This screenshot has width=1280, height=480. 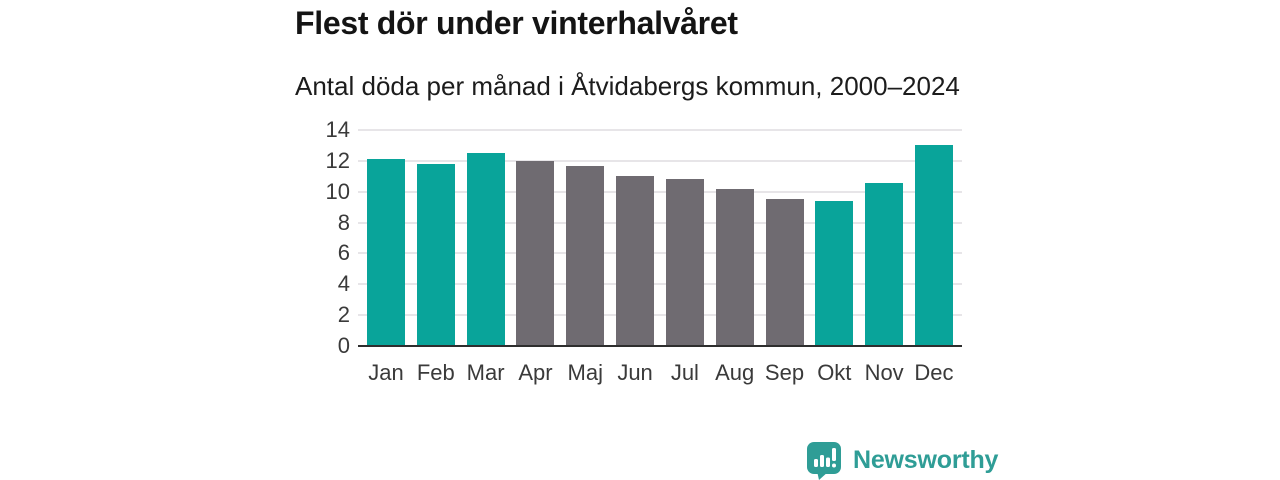 I want to click on y-tick-label-12: 12, so click(x=337, y=160).